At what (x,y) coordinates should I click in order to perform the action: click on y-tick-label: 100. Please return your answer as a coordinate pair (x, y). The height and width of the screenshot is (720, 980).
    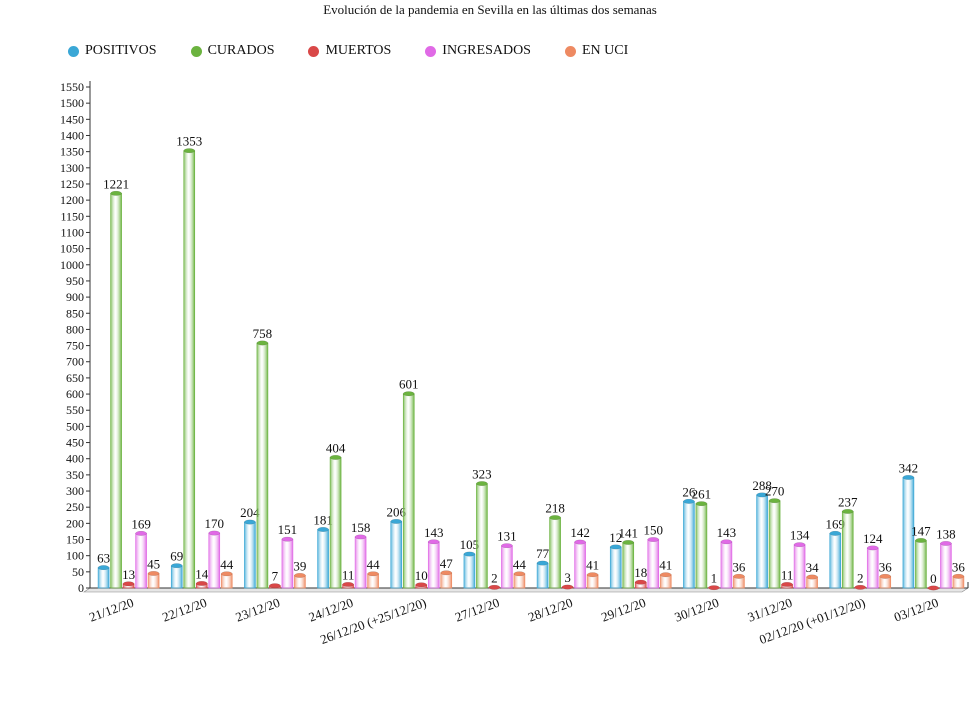
    Looking at the image, I should click on (75, 556).